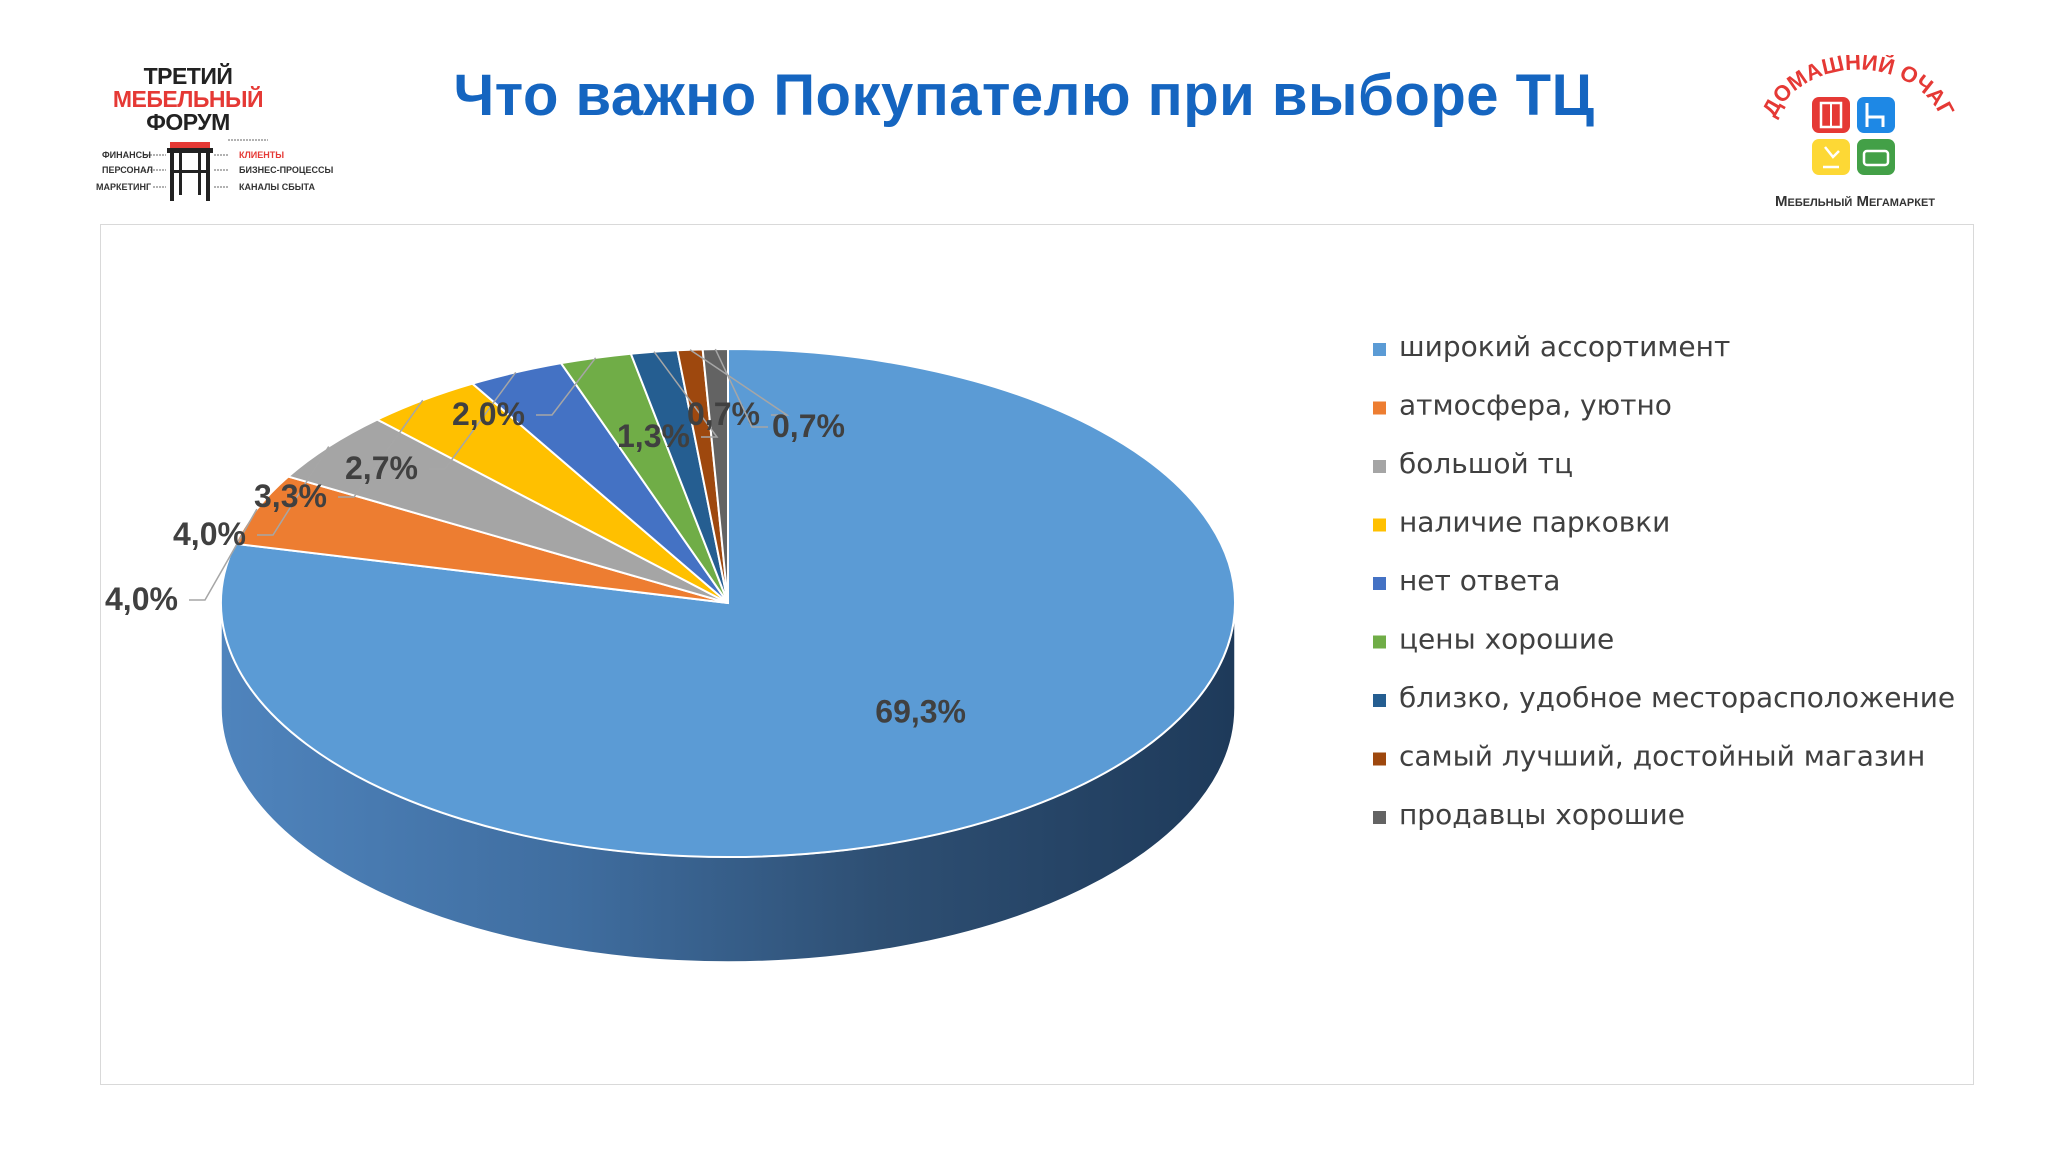 The image size is (2048, 1152). I want to click on forum-logo-line3: ФОРУМ, so click(188, 122).